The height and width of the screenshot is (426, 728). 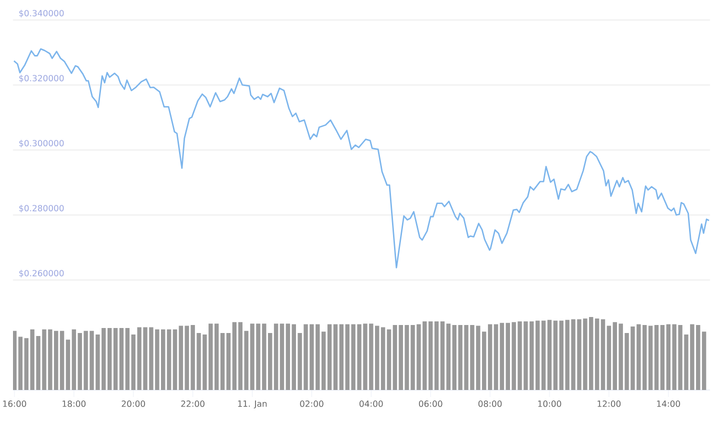 I want to click on y-tick-label: $0.260000, so click(x=41, y=274).